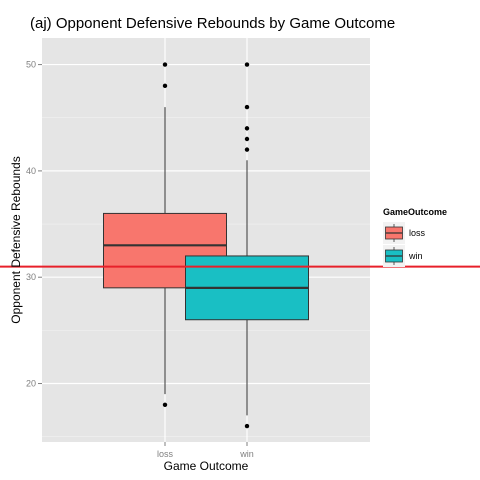  I want to click on legend-label-loss: loss, so click(417, 233).